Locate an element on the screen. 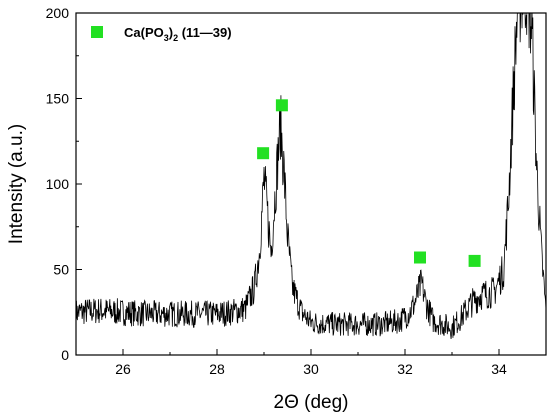  y-tick-label-1: 50 is located at coordinates (61, 270).